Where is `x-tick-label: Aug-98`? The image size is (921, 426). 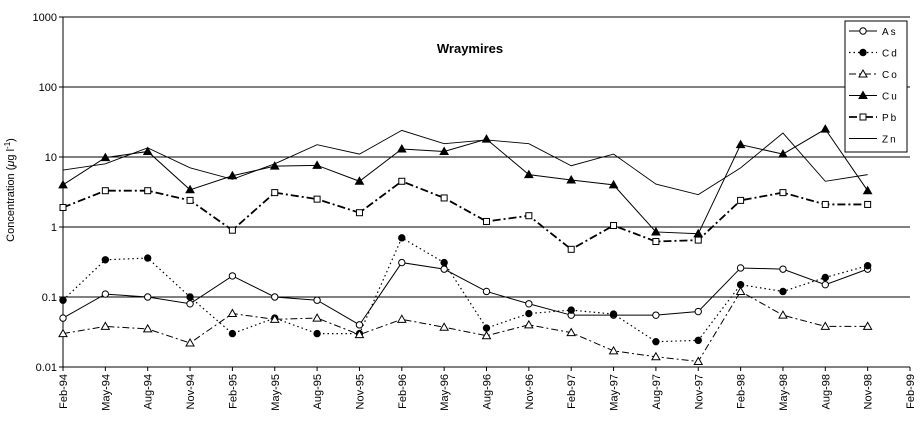 x-tick-label: Aug-98 is located at coordinates (826, 391).